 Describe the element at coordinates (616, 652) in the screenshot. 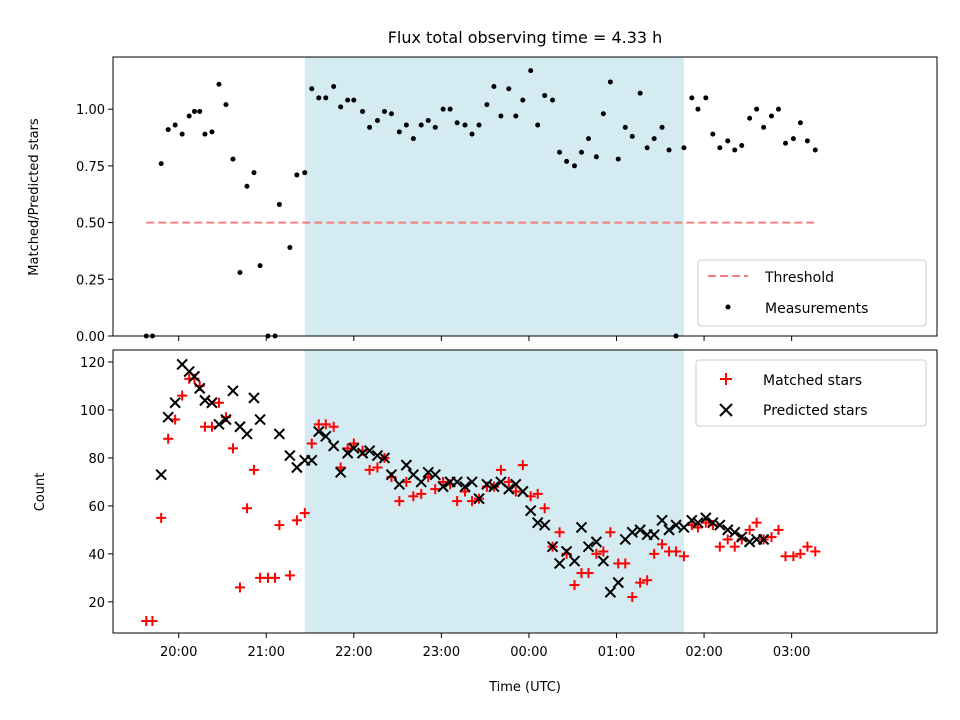

I see `x-tick-label: 01:00` at that location.